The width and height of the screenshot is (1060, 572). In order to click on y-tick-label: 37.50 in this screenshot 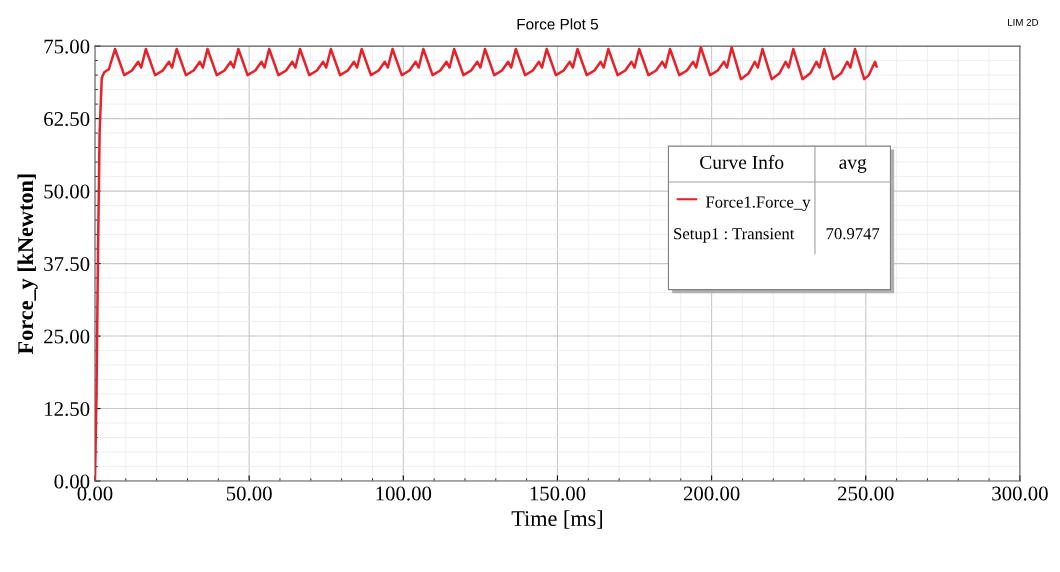, I will do `click(67, 264)`.